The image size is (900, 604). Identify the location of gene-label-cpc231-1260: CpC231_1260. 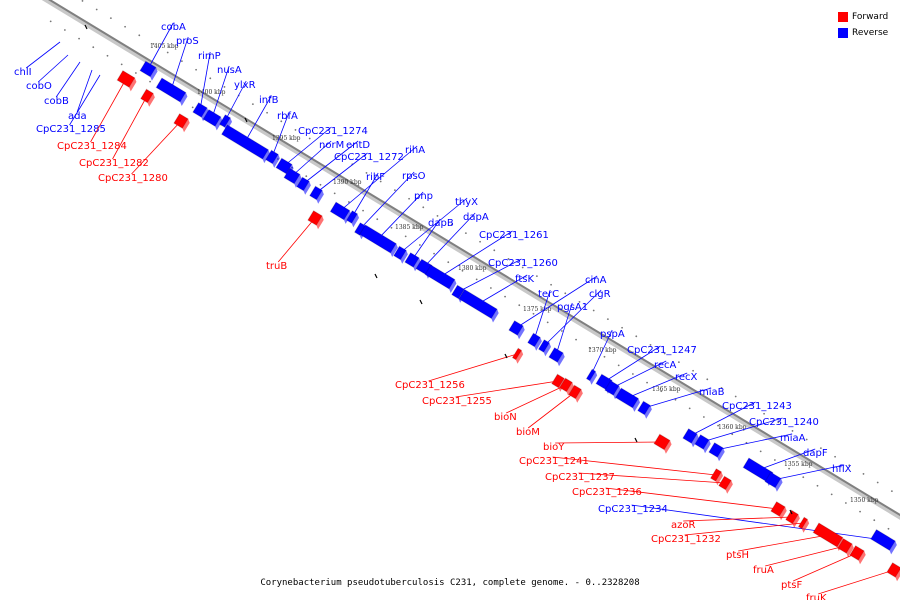
(523, 263).